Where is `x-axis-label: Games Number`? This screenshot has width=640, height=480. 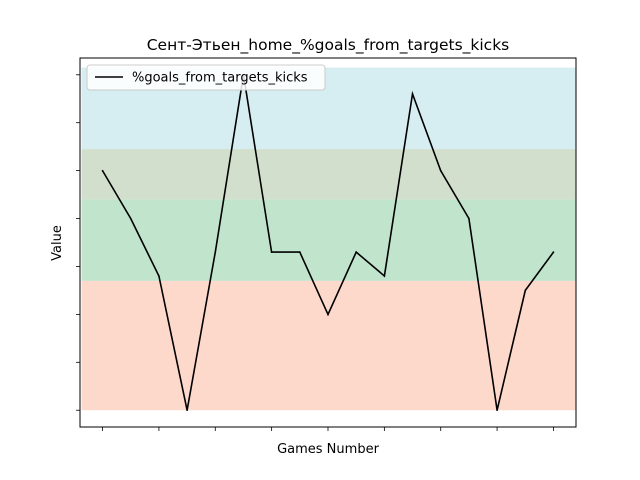
x-axis-label: Games Number is located at coordinates (328, 449).